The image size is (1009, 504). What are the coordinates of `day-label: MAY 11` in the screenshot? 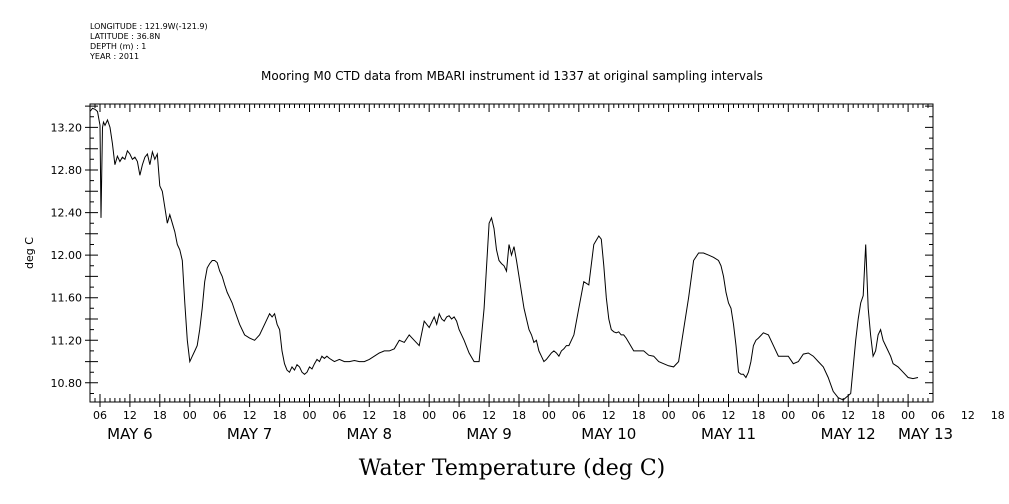 It's located at (728, 434).